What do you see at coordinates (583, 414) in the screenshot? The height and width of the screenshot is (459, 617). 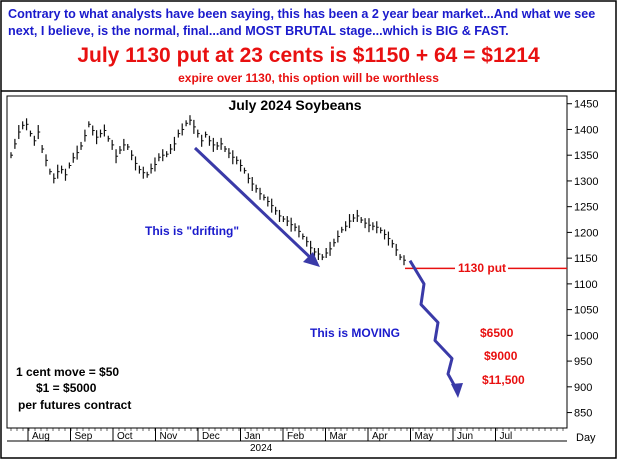 I see `y-axis-tick-label: 850` at bounding box center [583, 414].